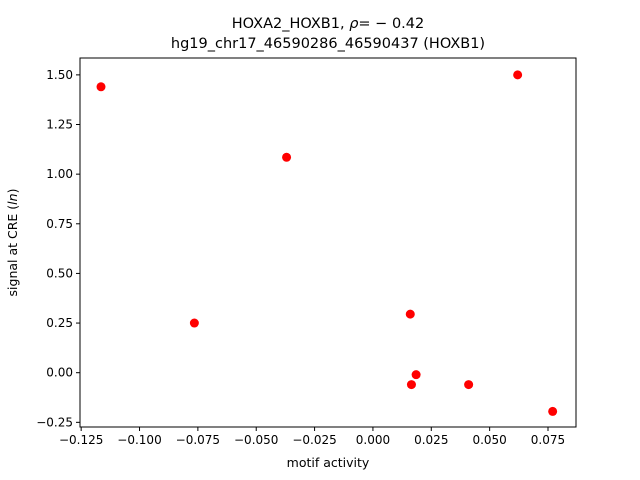 The image size is (640, 480). What do you see at coordinates (314, 440) in the screenshot?
I see `x-tick-label: −0.025` at bounding box center [314, 440].